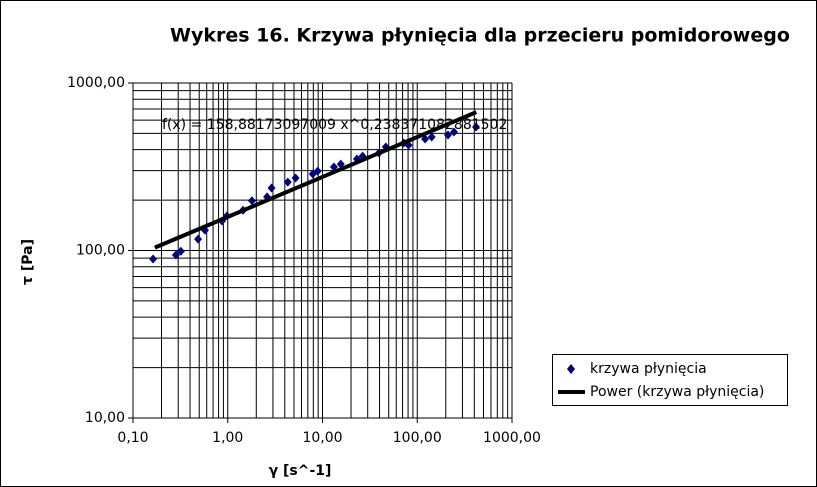 Image resolution: width=817 pixels, height=487 pixels. I want to click on legend-swatch, so click(571, 369).